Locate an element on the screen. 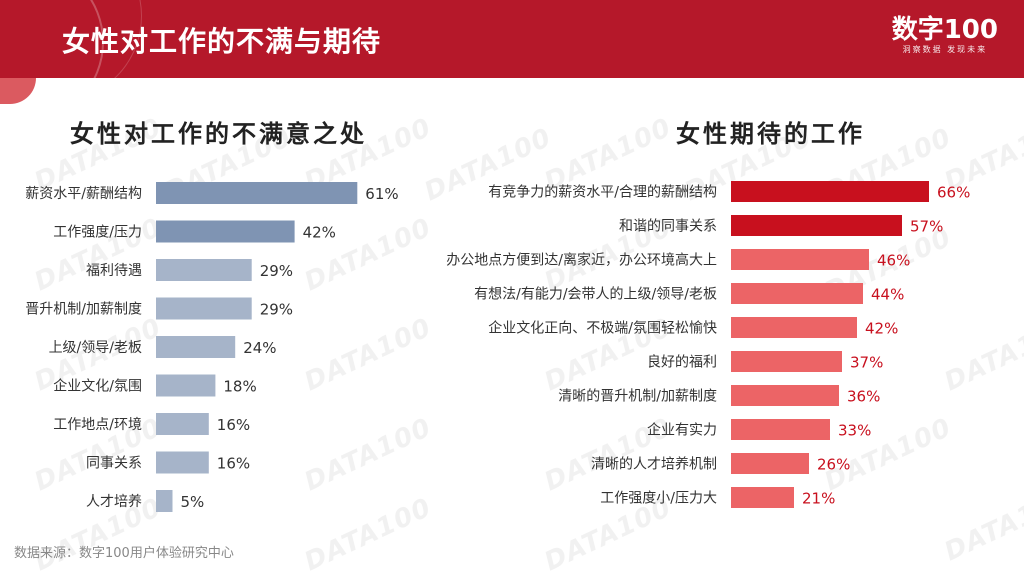 Image resolution: width=1024 pixels, height=577 pixels. value-label: 18% is located at coordinates (239, 387).